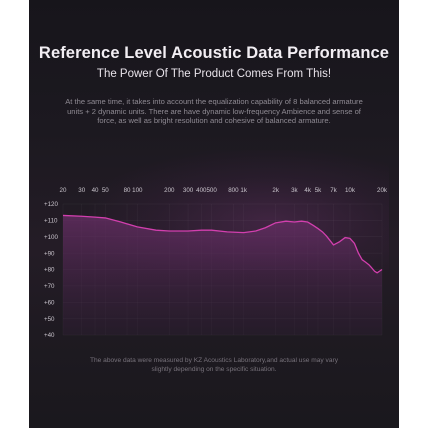 This screenshot has height=428, width=428. I want to click on x-tick-label: 300, so click(188, 190).